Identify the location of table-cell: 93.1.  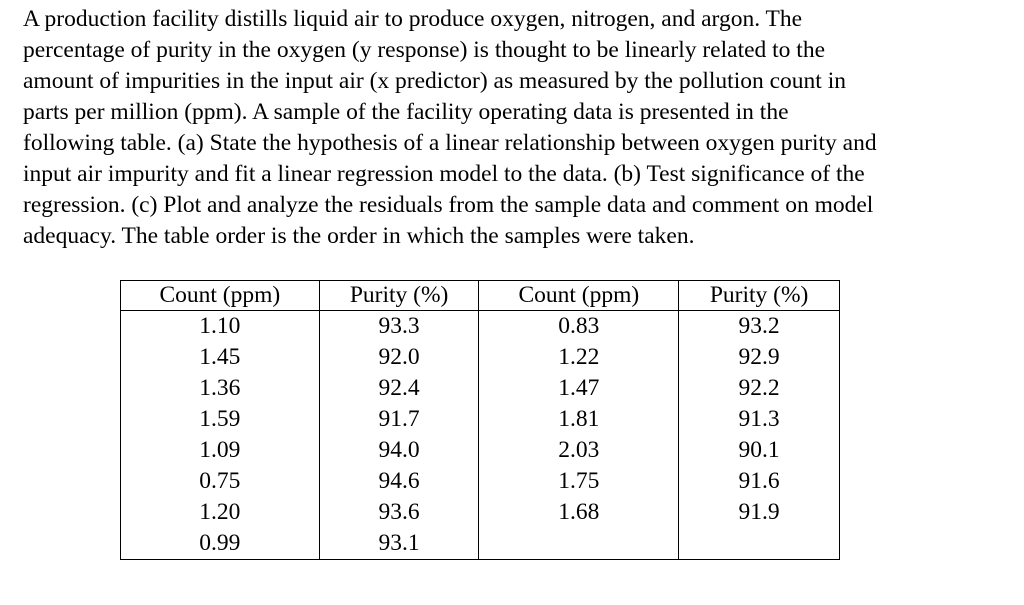
(399, 544).